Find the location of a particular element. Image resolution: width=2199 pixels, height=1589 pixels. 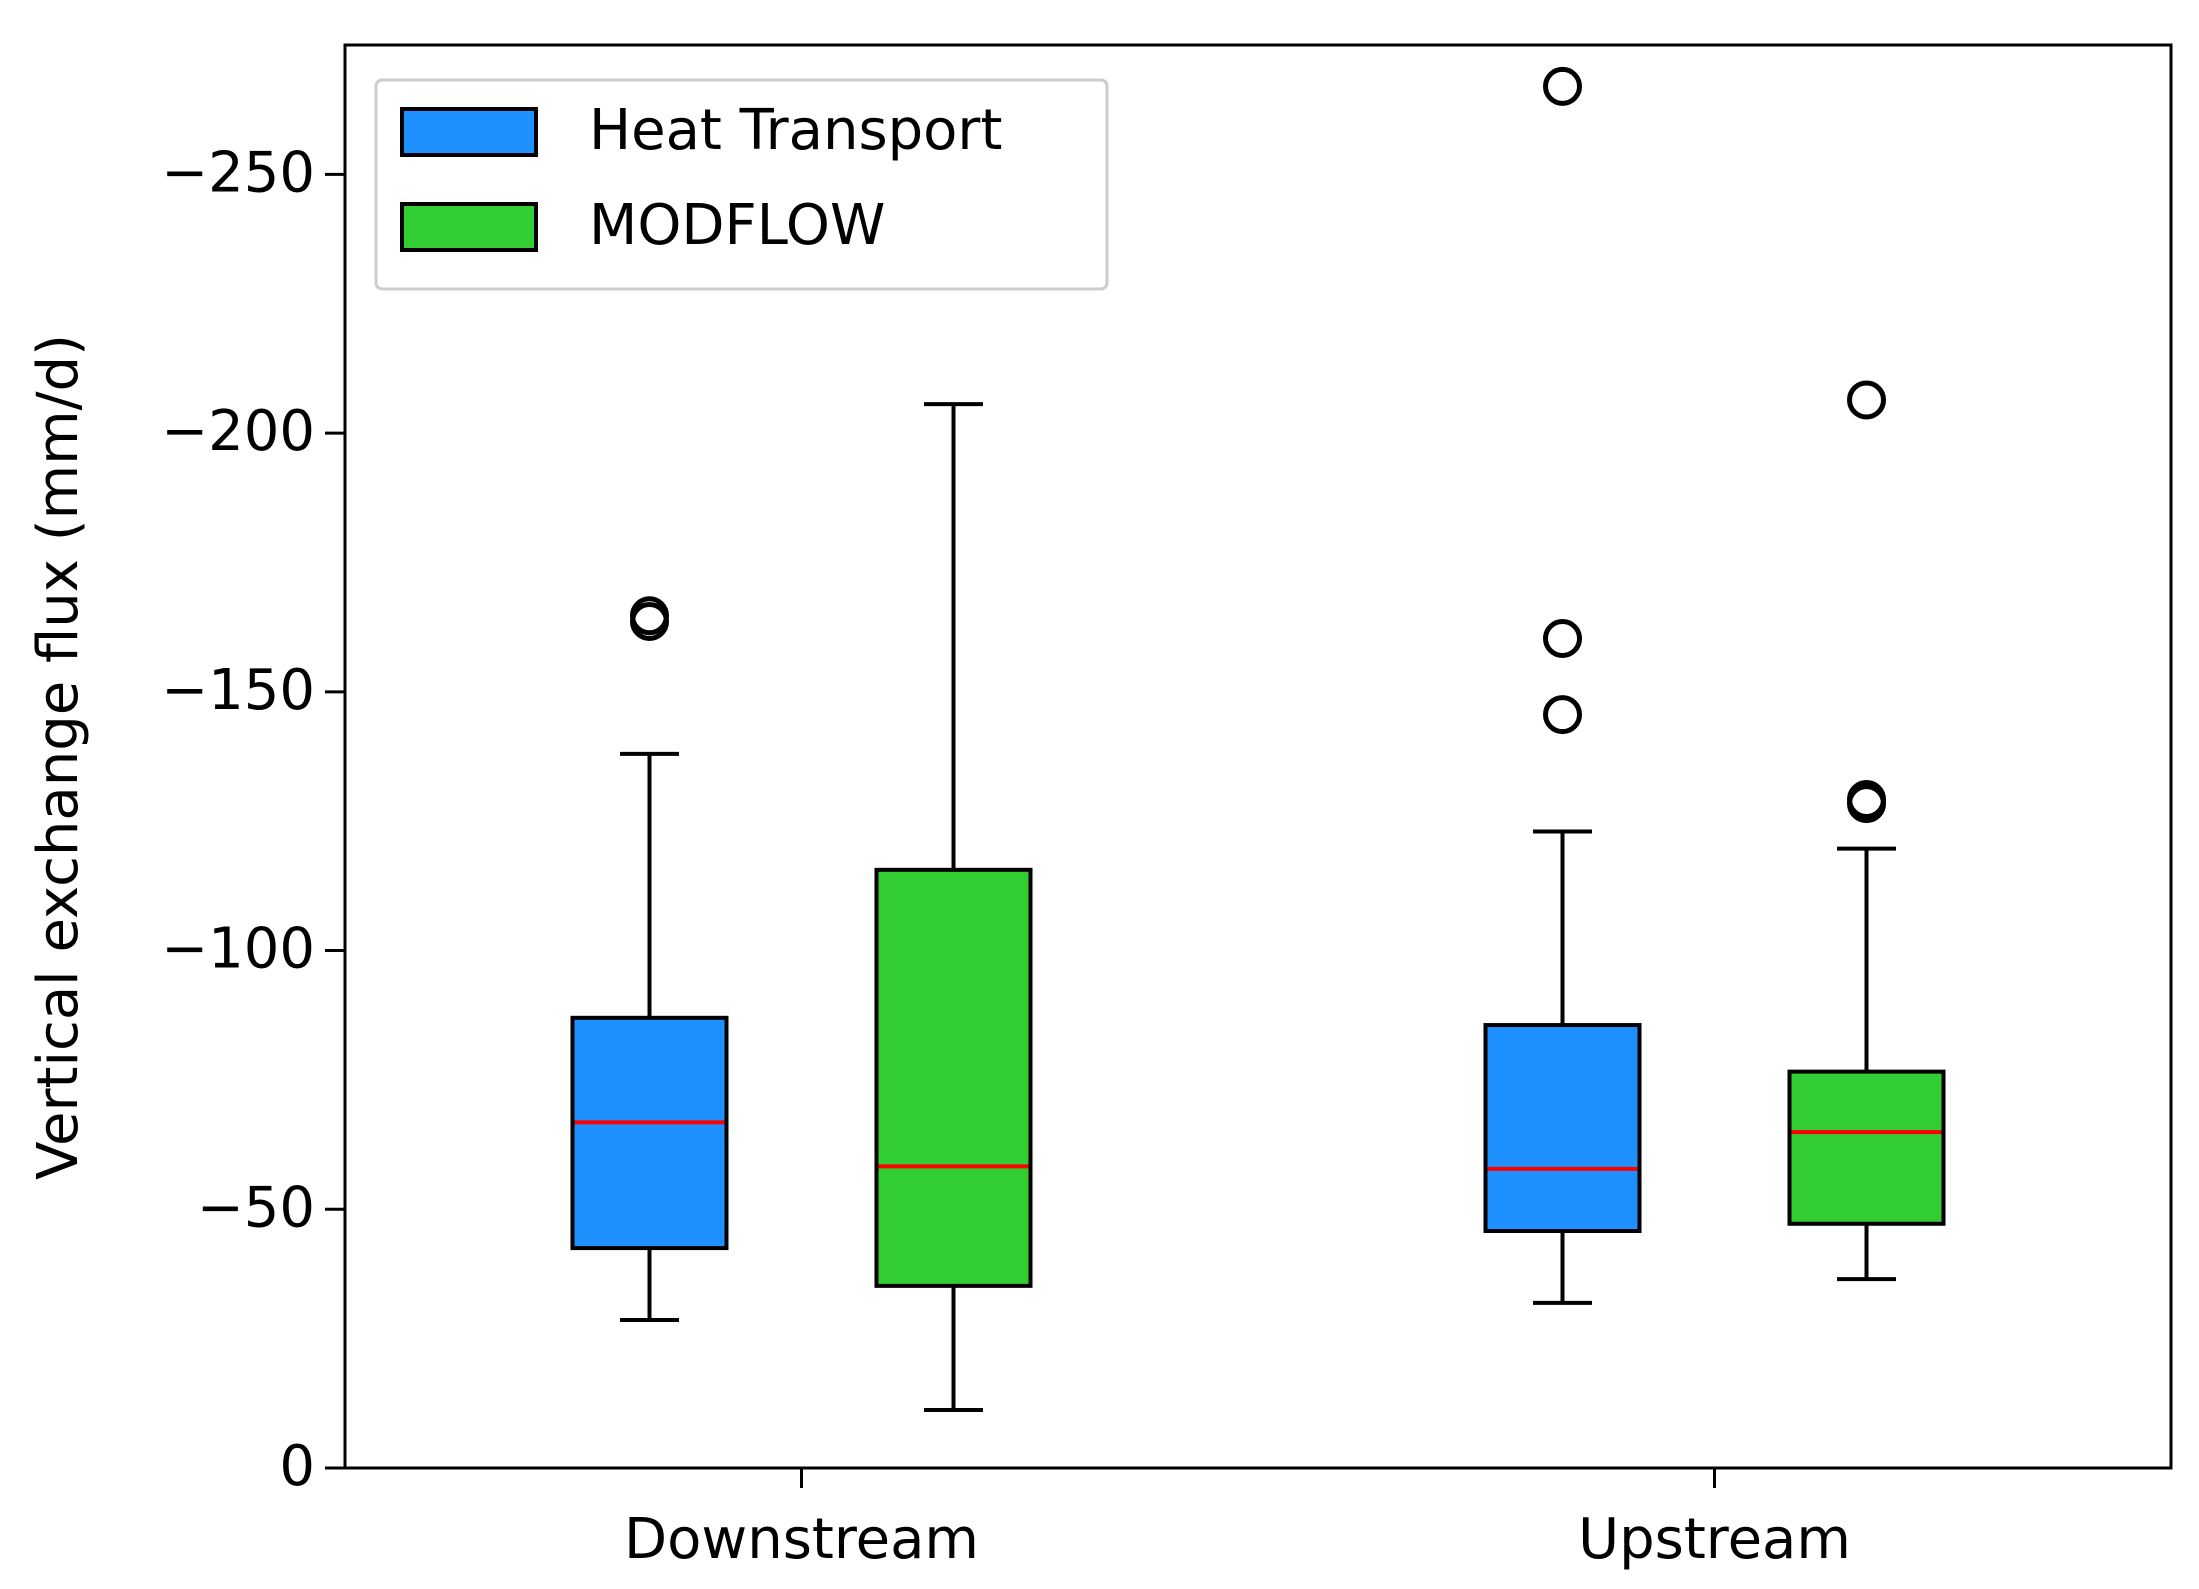

legend-label: Heat Transport is located at coordinates (795, 130).